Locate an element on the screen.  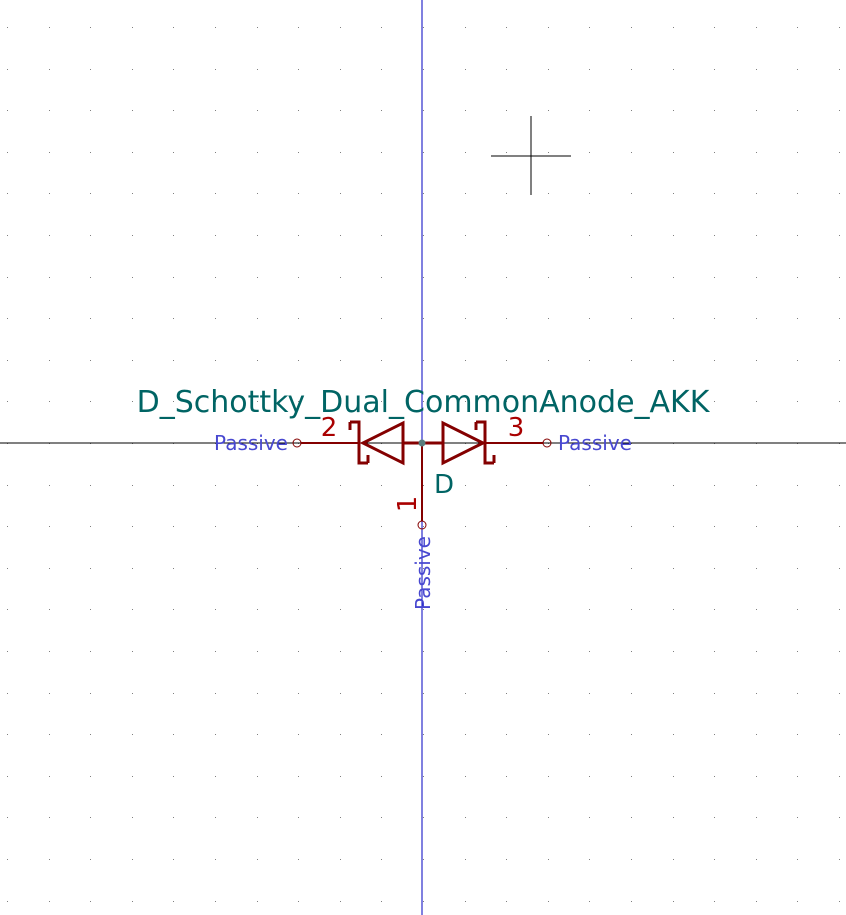
crosshair-cursor-icon is located at coordinates (531, 155).